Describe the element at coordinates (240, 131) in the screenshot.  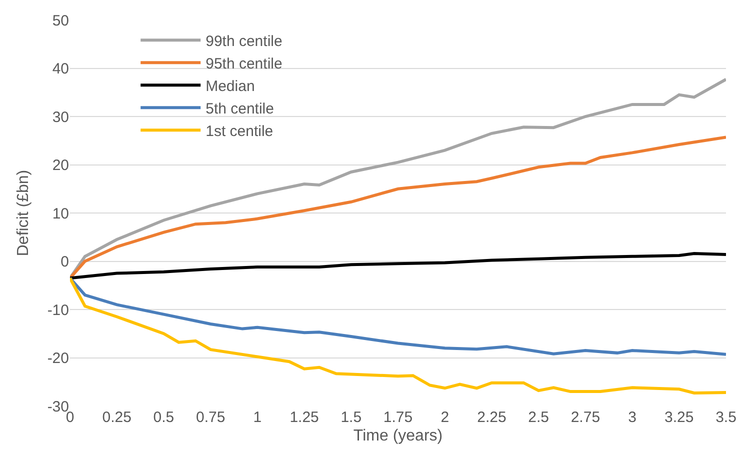
I see `legend-label: 1st centile` at that location.